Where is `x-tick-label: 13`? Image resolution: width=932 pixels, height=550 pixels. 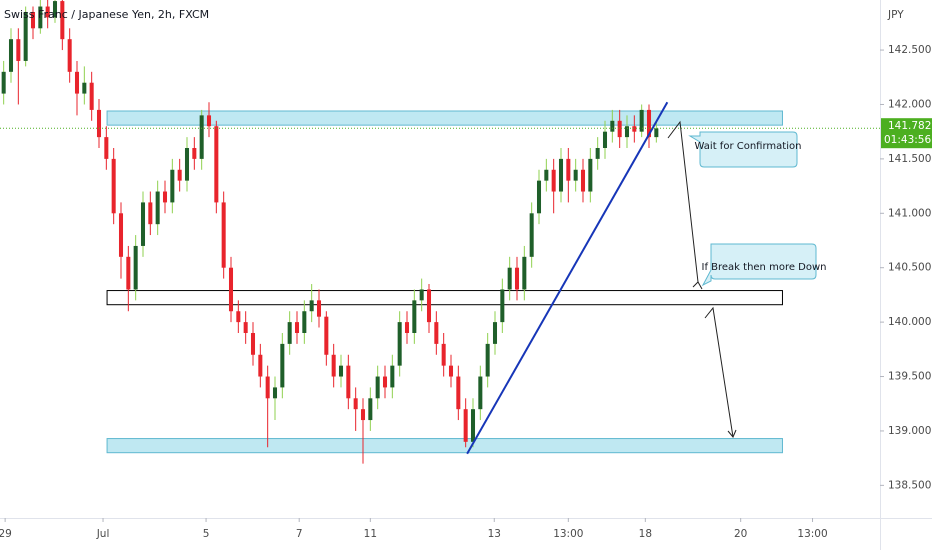
x-tick-label: 13 is located at coordinates (494, 534).